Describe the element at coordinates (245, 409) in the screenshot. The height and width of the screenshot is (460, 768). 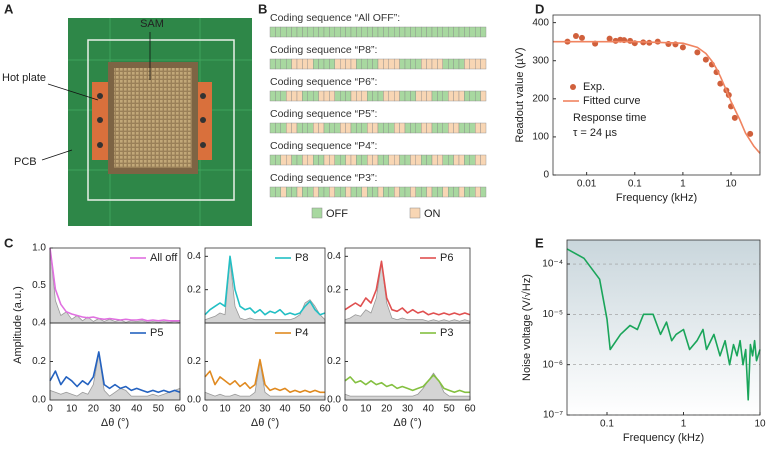
I see `x-tick-label: 20` at that location.